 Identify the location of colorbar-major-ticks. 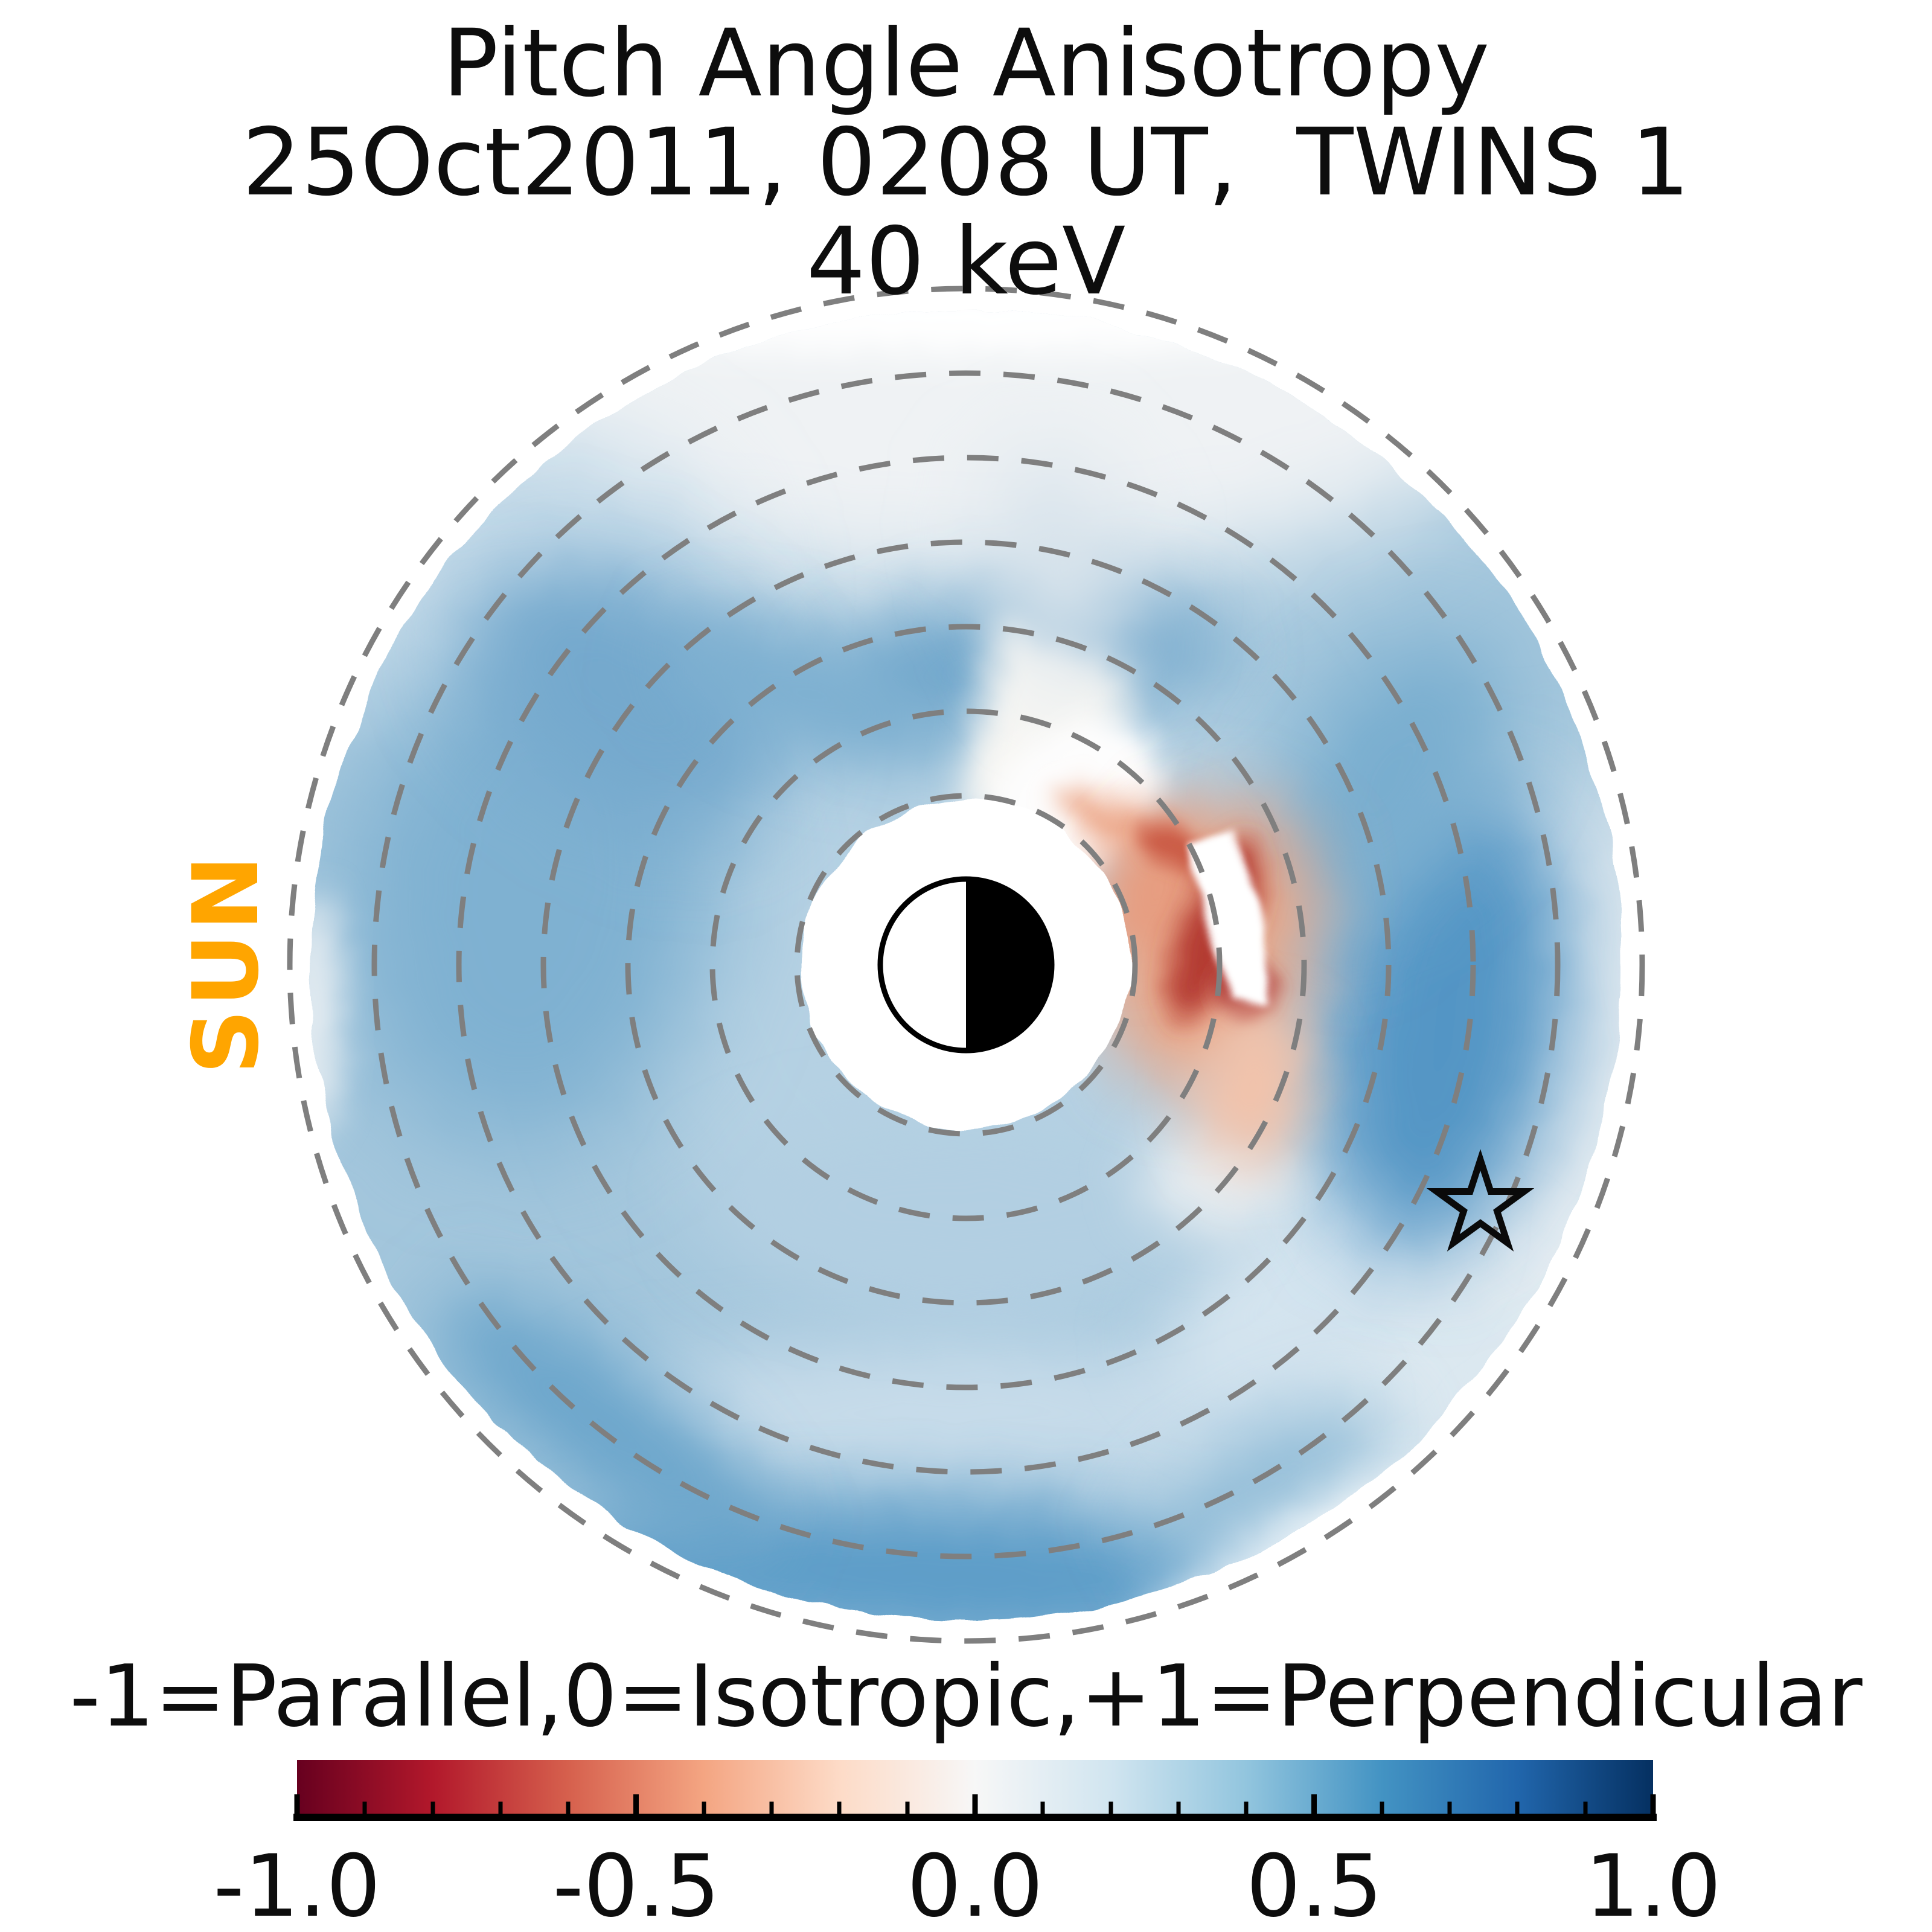
(975, 1805).